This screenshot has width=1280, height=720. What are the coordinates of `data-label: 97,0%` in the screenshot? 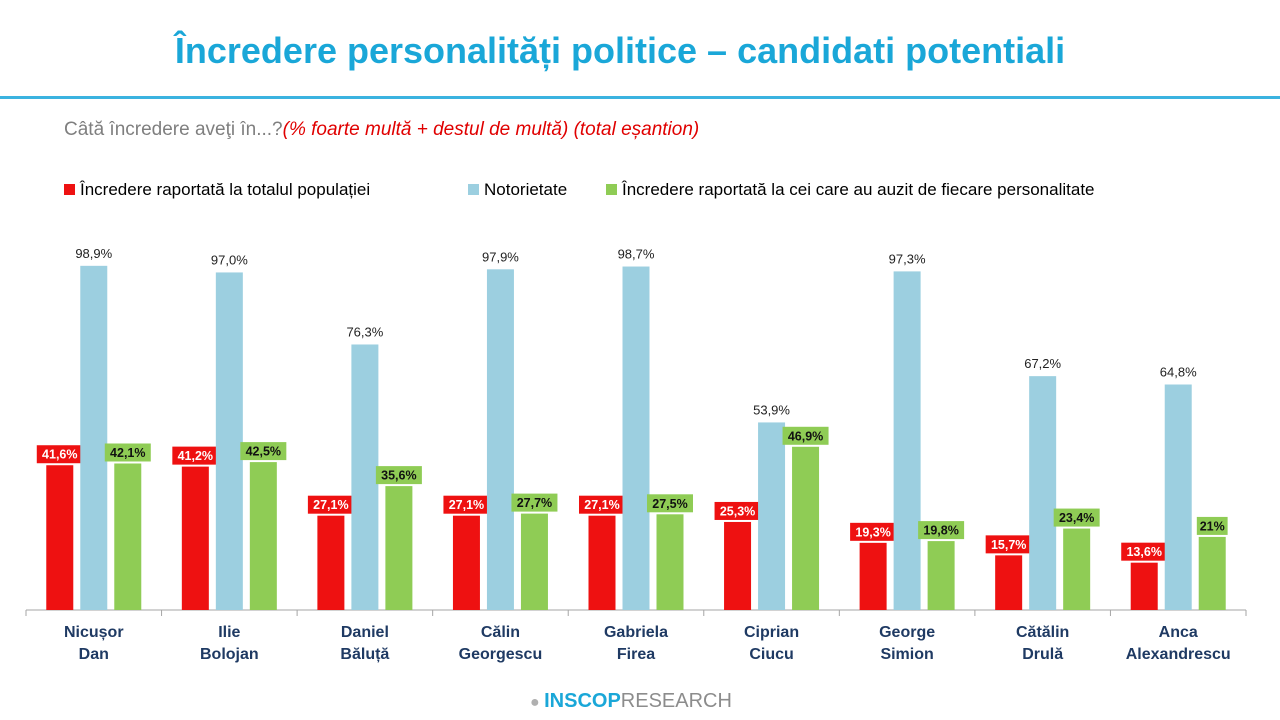 It's located at (229, 259).